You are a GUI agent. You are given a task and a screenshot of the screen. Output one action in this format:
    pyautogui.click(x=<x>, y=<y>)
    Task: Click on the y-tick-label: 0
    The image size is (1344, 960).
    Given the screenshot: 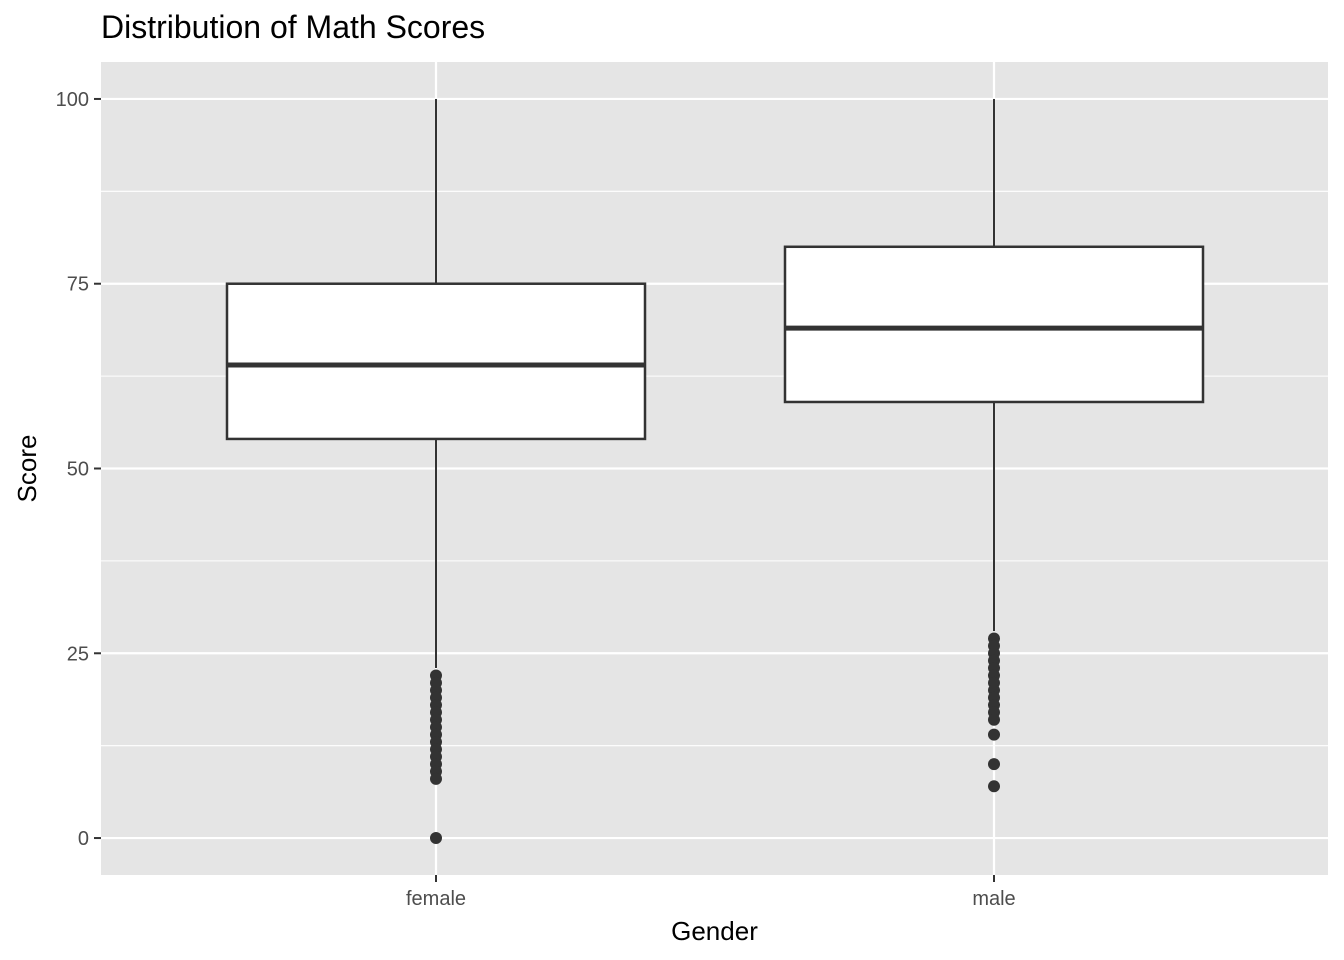 What is the action you would take?
    pyautogui.click(x=83, y=839)
    